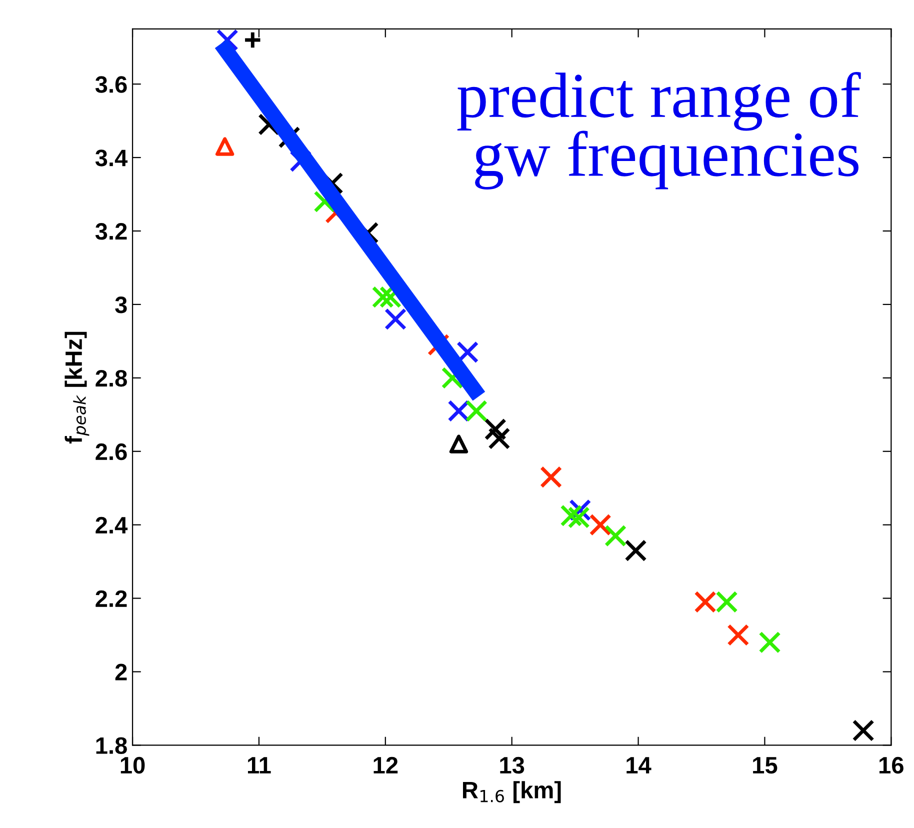 The width and height of the screenshot is (914, 828). What do you see at coordinates (77, 388) in the screenshot?
I see `y-axis-title: f$_{peak}$ [kHz]` at bounding box center [77, 388].